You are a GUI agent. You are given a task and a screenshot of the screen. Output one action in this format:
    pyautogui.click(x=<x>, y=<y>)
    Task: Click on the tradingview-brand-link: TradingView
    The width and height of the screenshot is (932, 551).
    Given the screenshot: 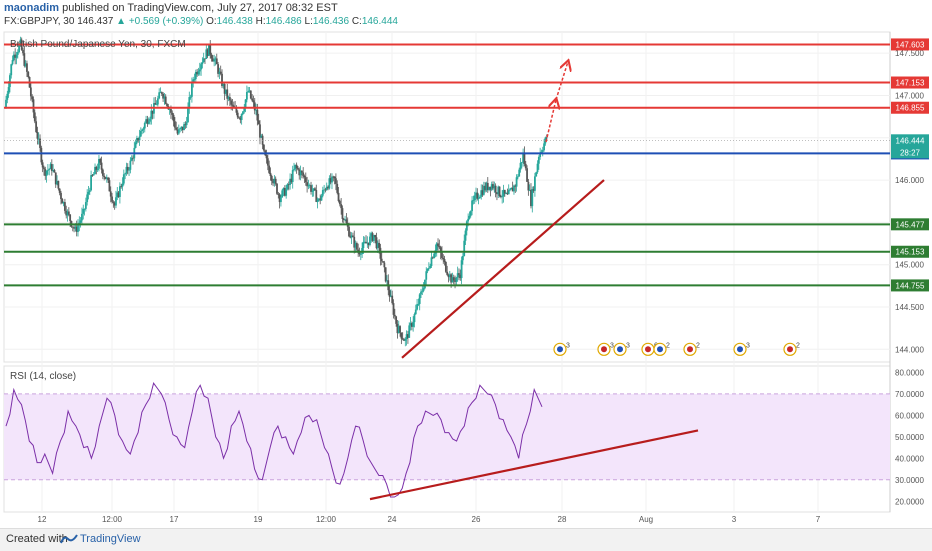 What is the action you would take?
    pyautogui.click(x=110, y=539)
    